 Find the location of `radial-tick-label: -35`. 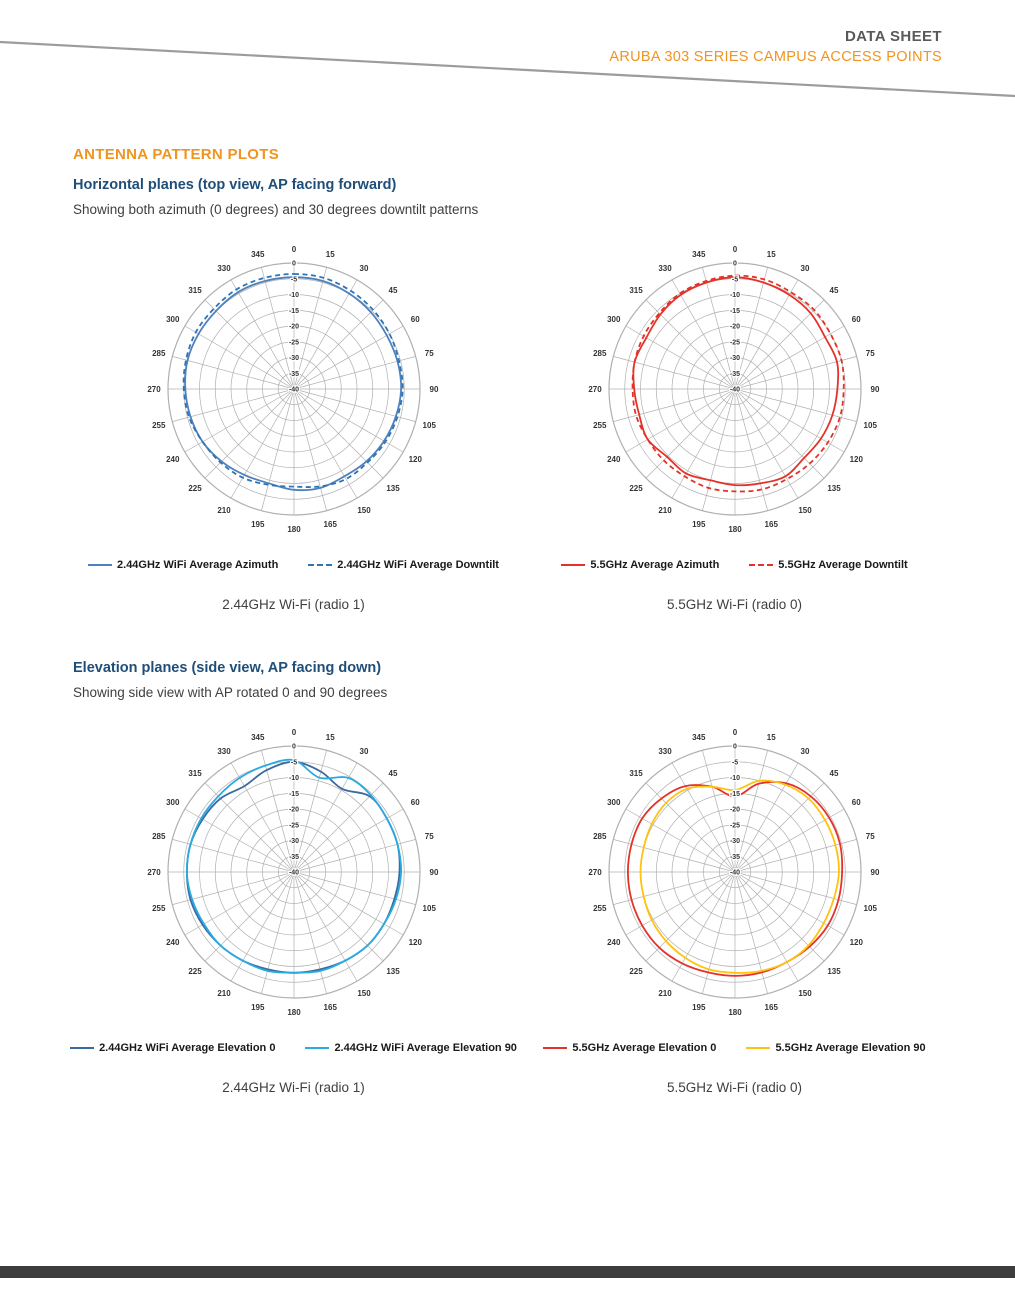

radial-tick-label: -35 is located at coordinates (734, 857).